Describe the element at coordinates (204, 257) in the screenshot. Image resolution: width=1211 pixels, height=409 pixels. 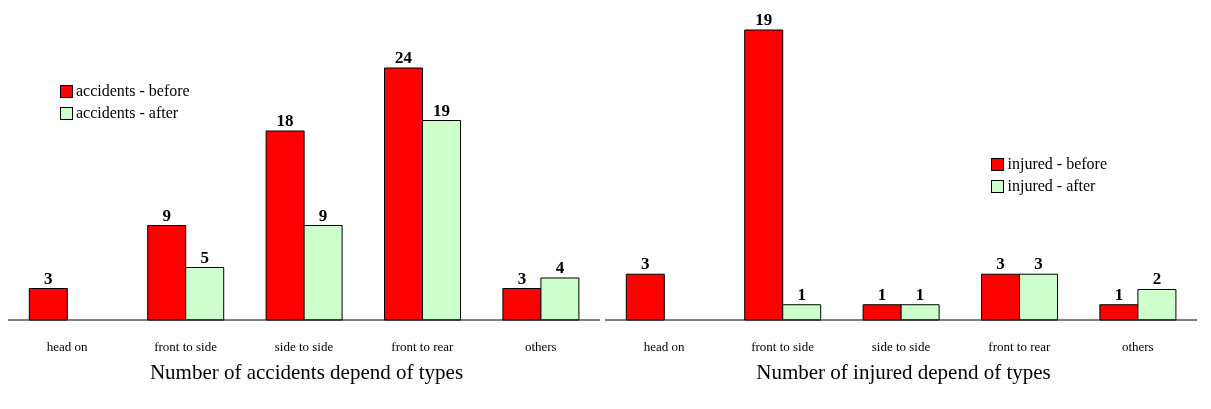
I see `data-label: 5` at that location.